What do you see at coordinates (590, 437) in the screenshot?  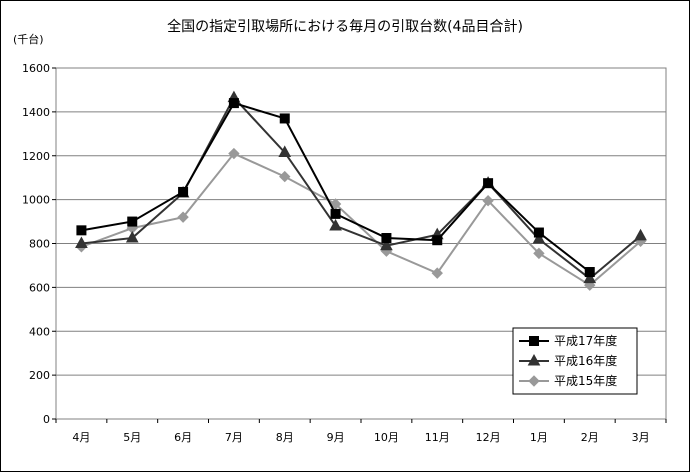 I see `x-tick-label: 2月` at bounding box center [590, 437].